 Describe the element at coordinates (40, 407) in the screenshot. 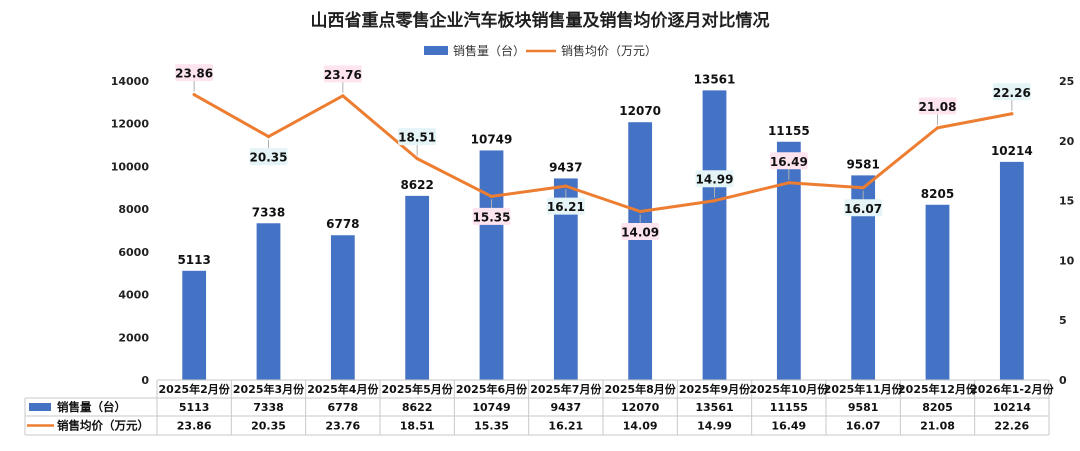

I see `table-bar-swatch` at that location.